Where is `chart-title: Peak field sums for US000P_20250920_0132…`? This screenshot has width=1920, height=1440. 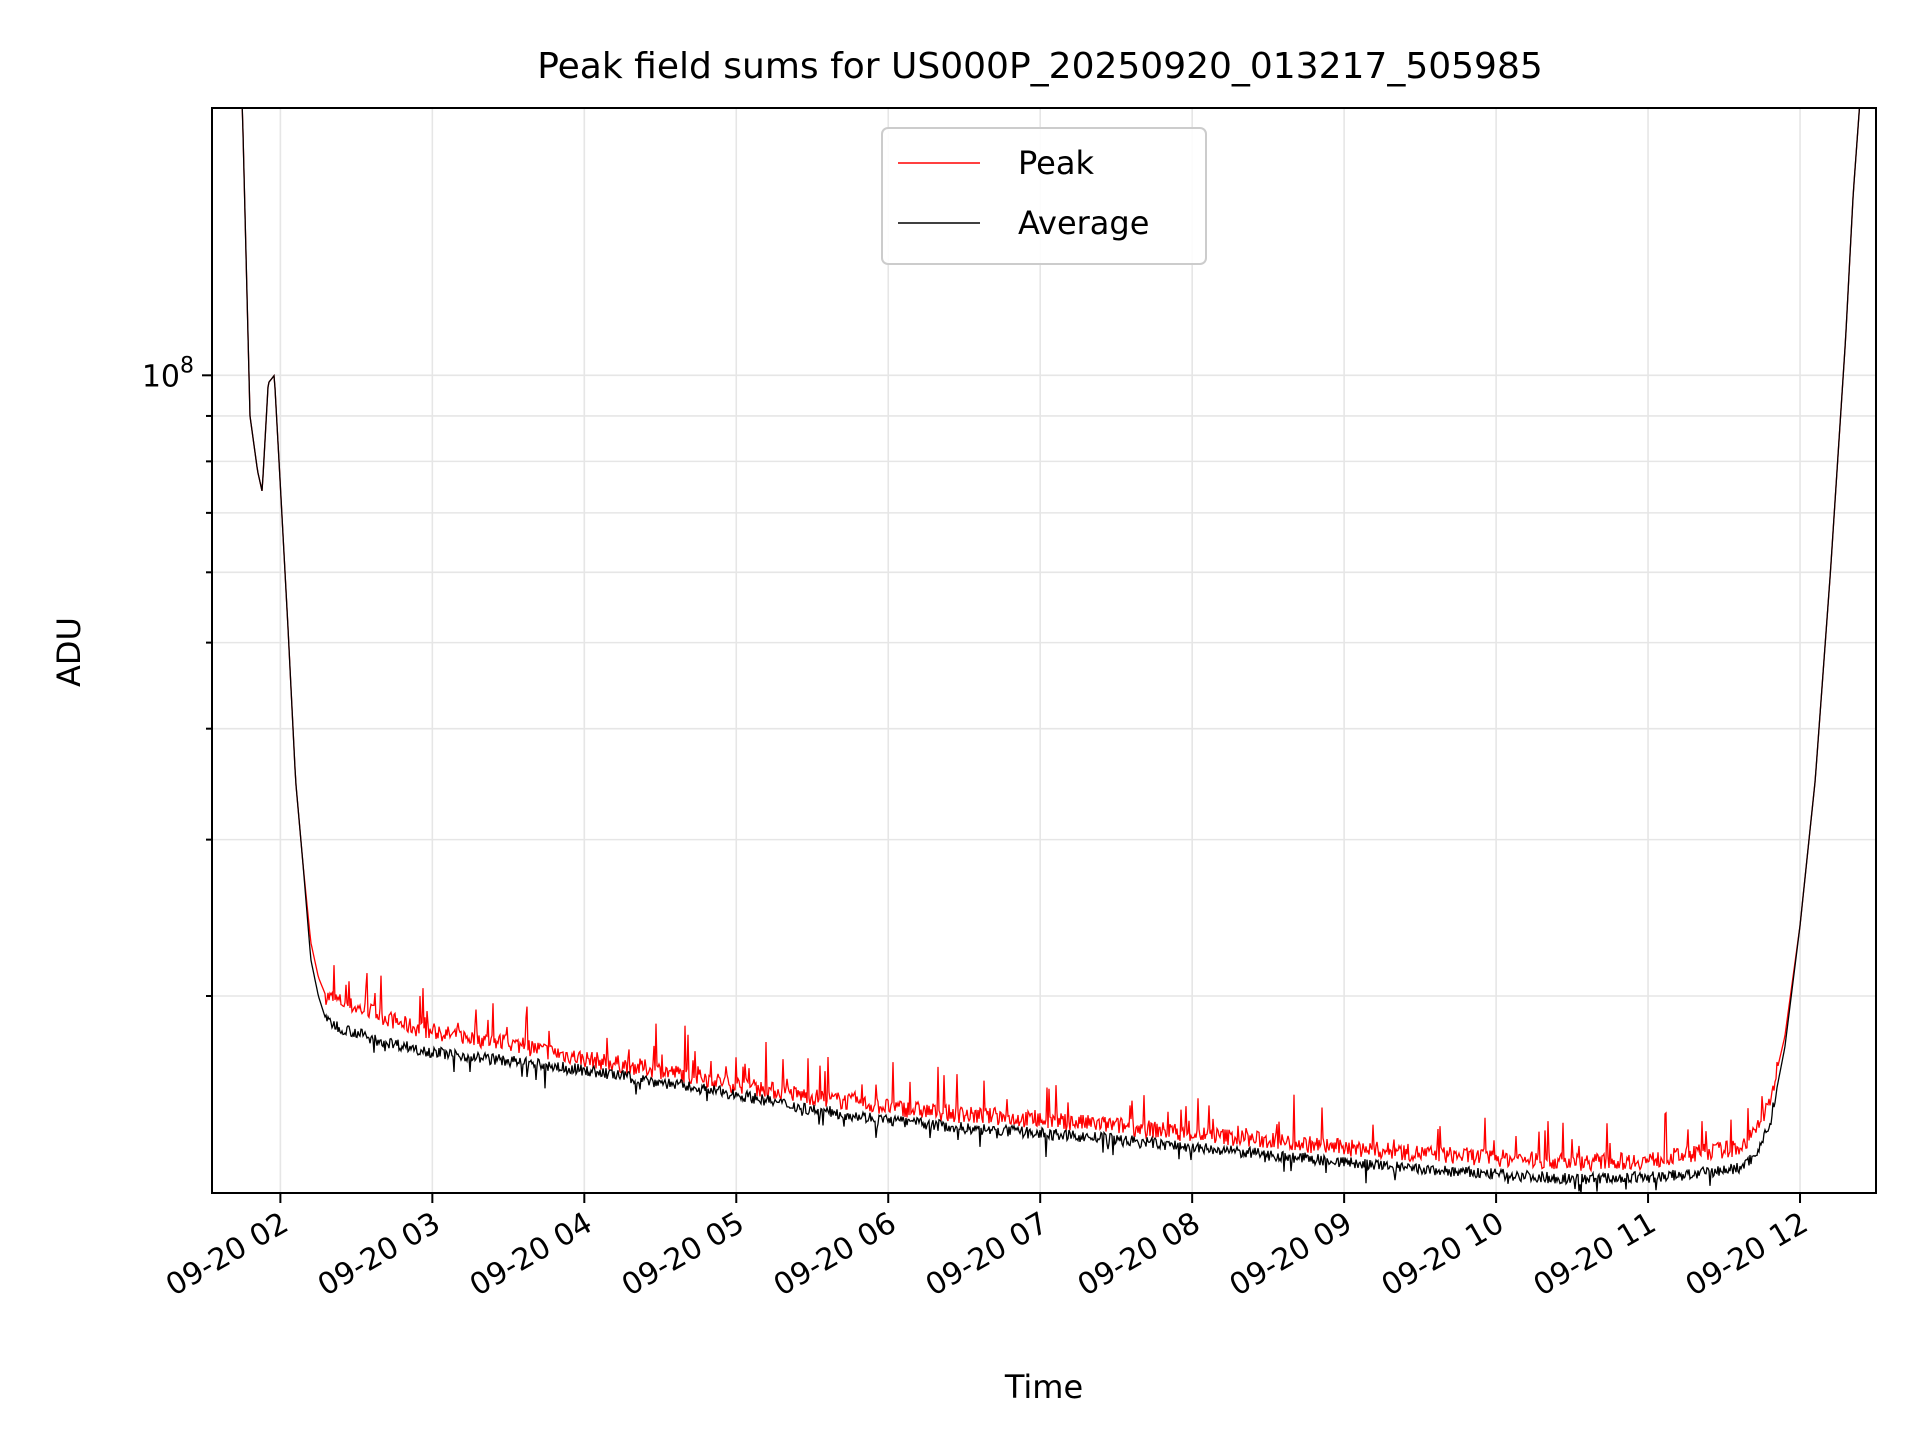
chart-title: Peak field sums for US000P_20250920_0132… is located at coordinates (1040, 66).